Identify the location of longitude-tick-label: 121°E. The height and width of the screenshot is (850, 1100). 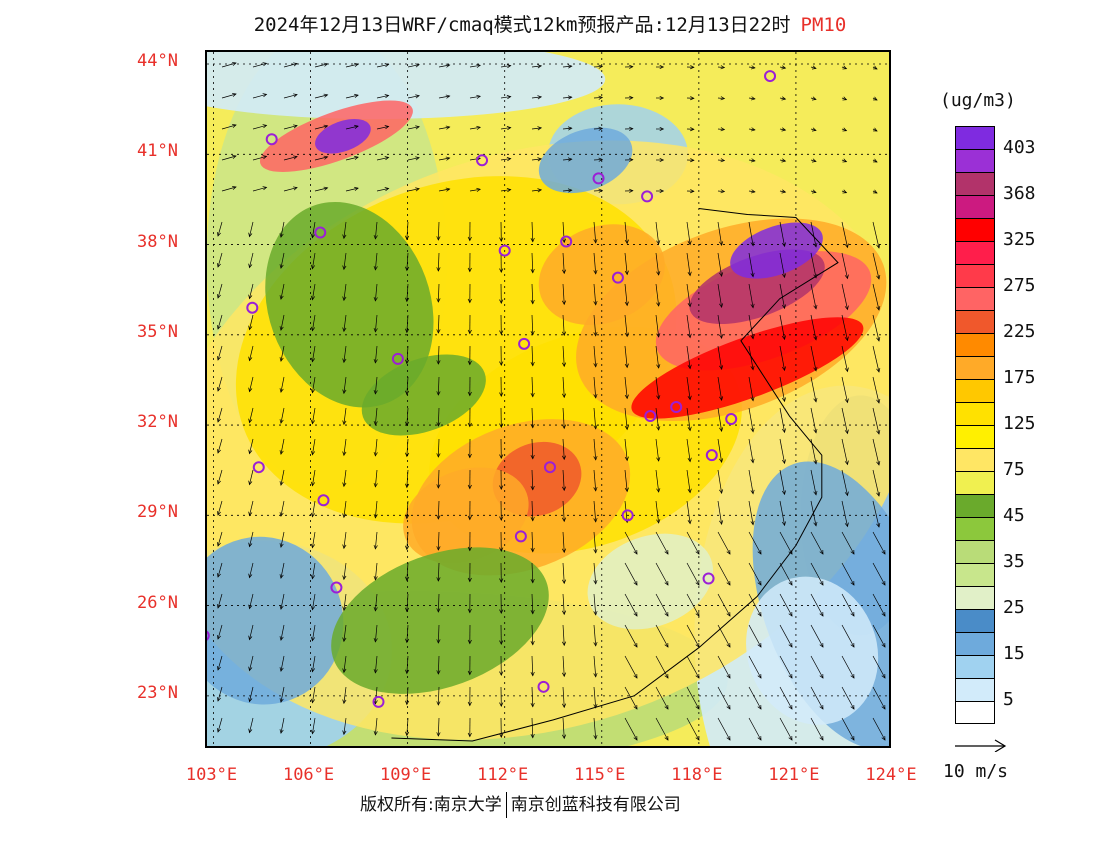
(794, 775).